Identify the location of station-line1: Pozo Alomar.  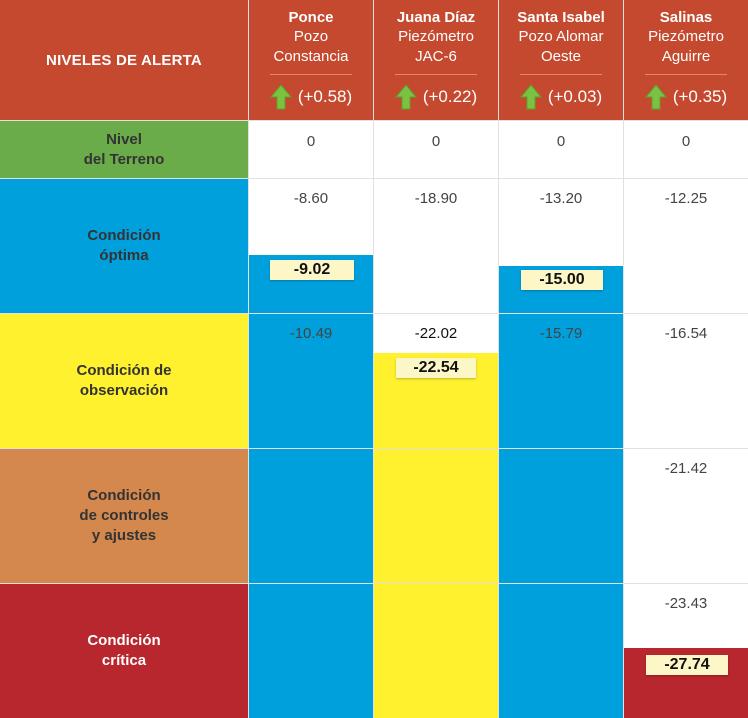
(561, 36).